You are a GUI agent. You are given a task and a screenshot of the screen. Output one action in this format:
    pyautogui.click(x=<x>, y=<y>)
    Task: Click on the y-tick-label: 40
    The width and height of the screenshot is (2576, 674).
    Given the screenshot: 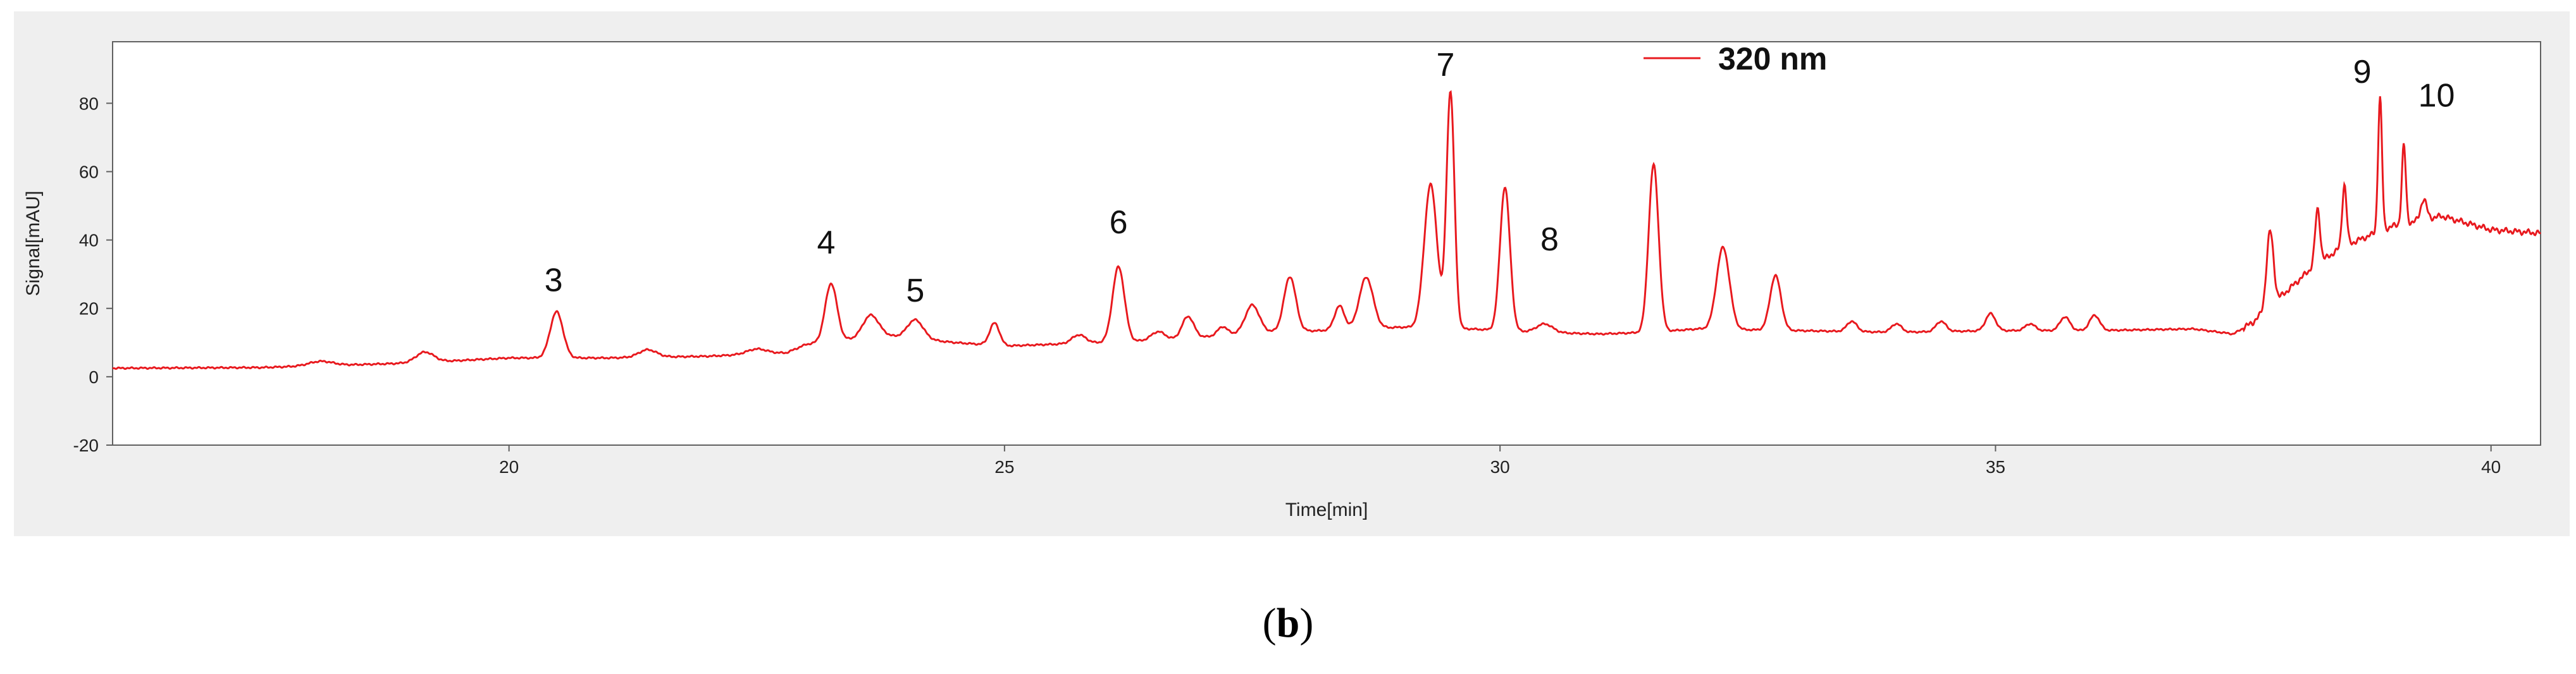 What is the action you would take?
    pyautogui.click(x=89, y=240)
    